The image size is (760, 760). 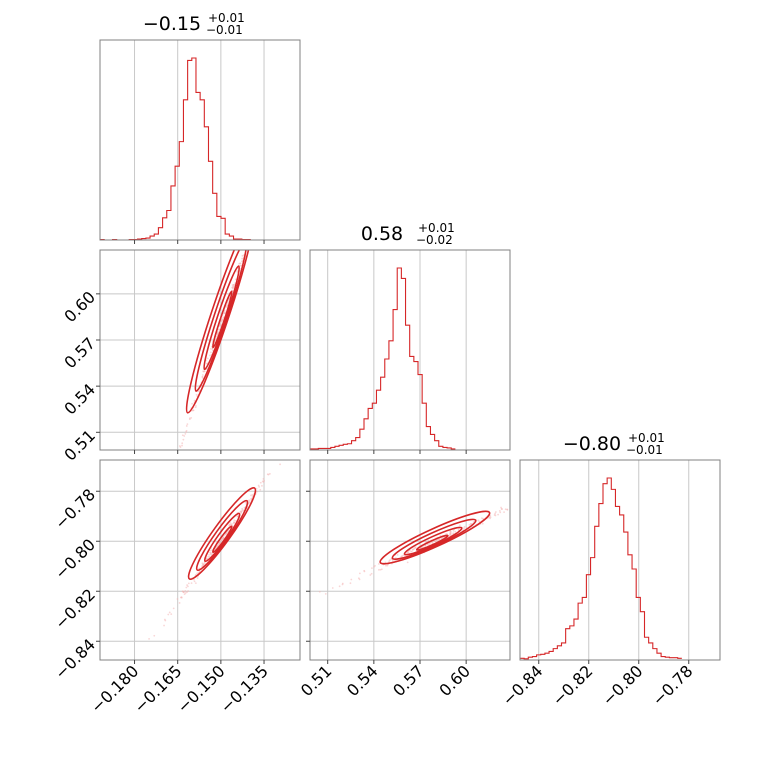 I want to click on y-tick-label: 0.60, so click(x=79, y=306).